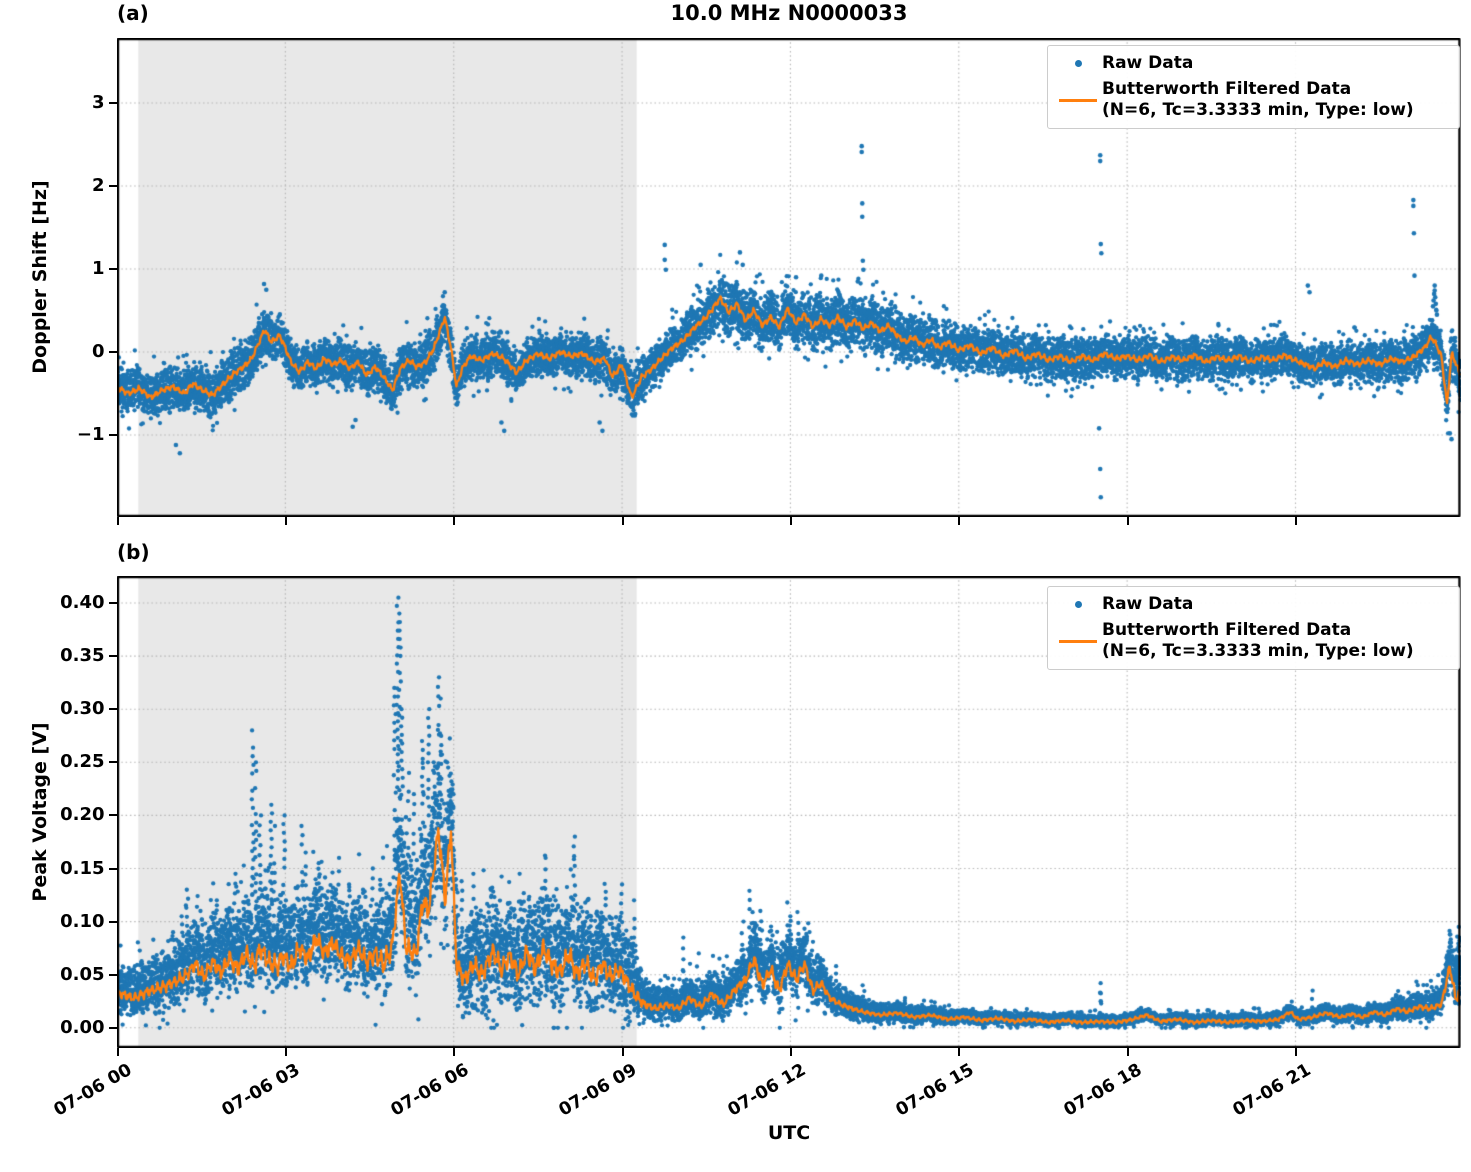 The image size is (1471, 1172). What do you see at coordinates (98, 268) in the screenshot?
I see `y-tick-label: 1` at bounding box center [98, 268].